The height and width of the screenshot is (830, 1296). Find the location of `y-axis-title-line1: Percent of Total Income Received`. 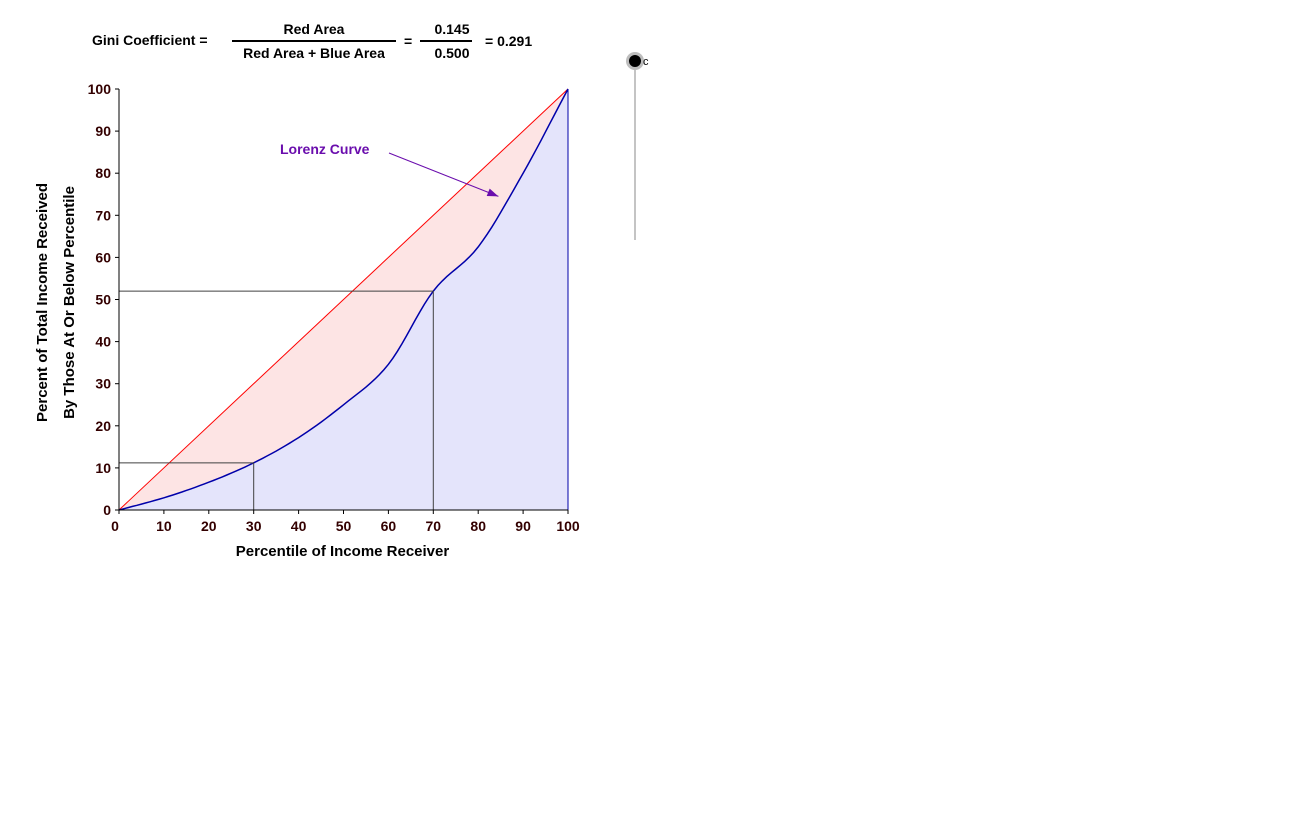

y-axis-title-line1: Percent of Total Income Received is located at coordinates (42, 302).